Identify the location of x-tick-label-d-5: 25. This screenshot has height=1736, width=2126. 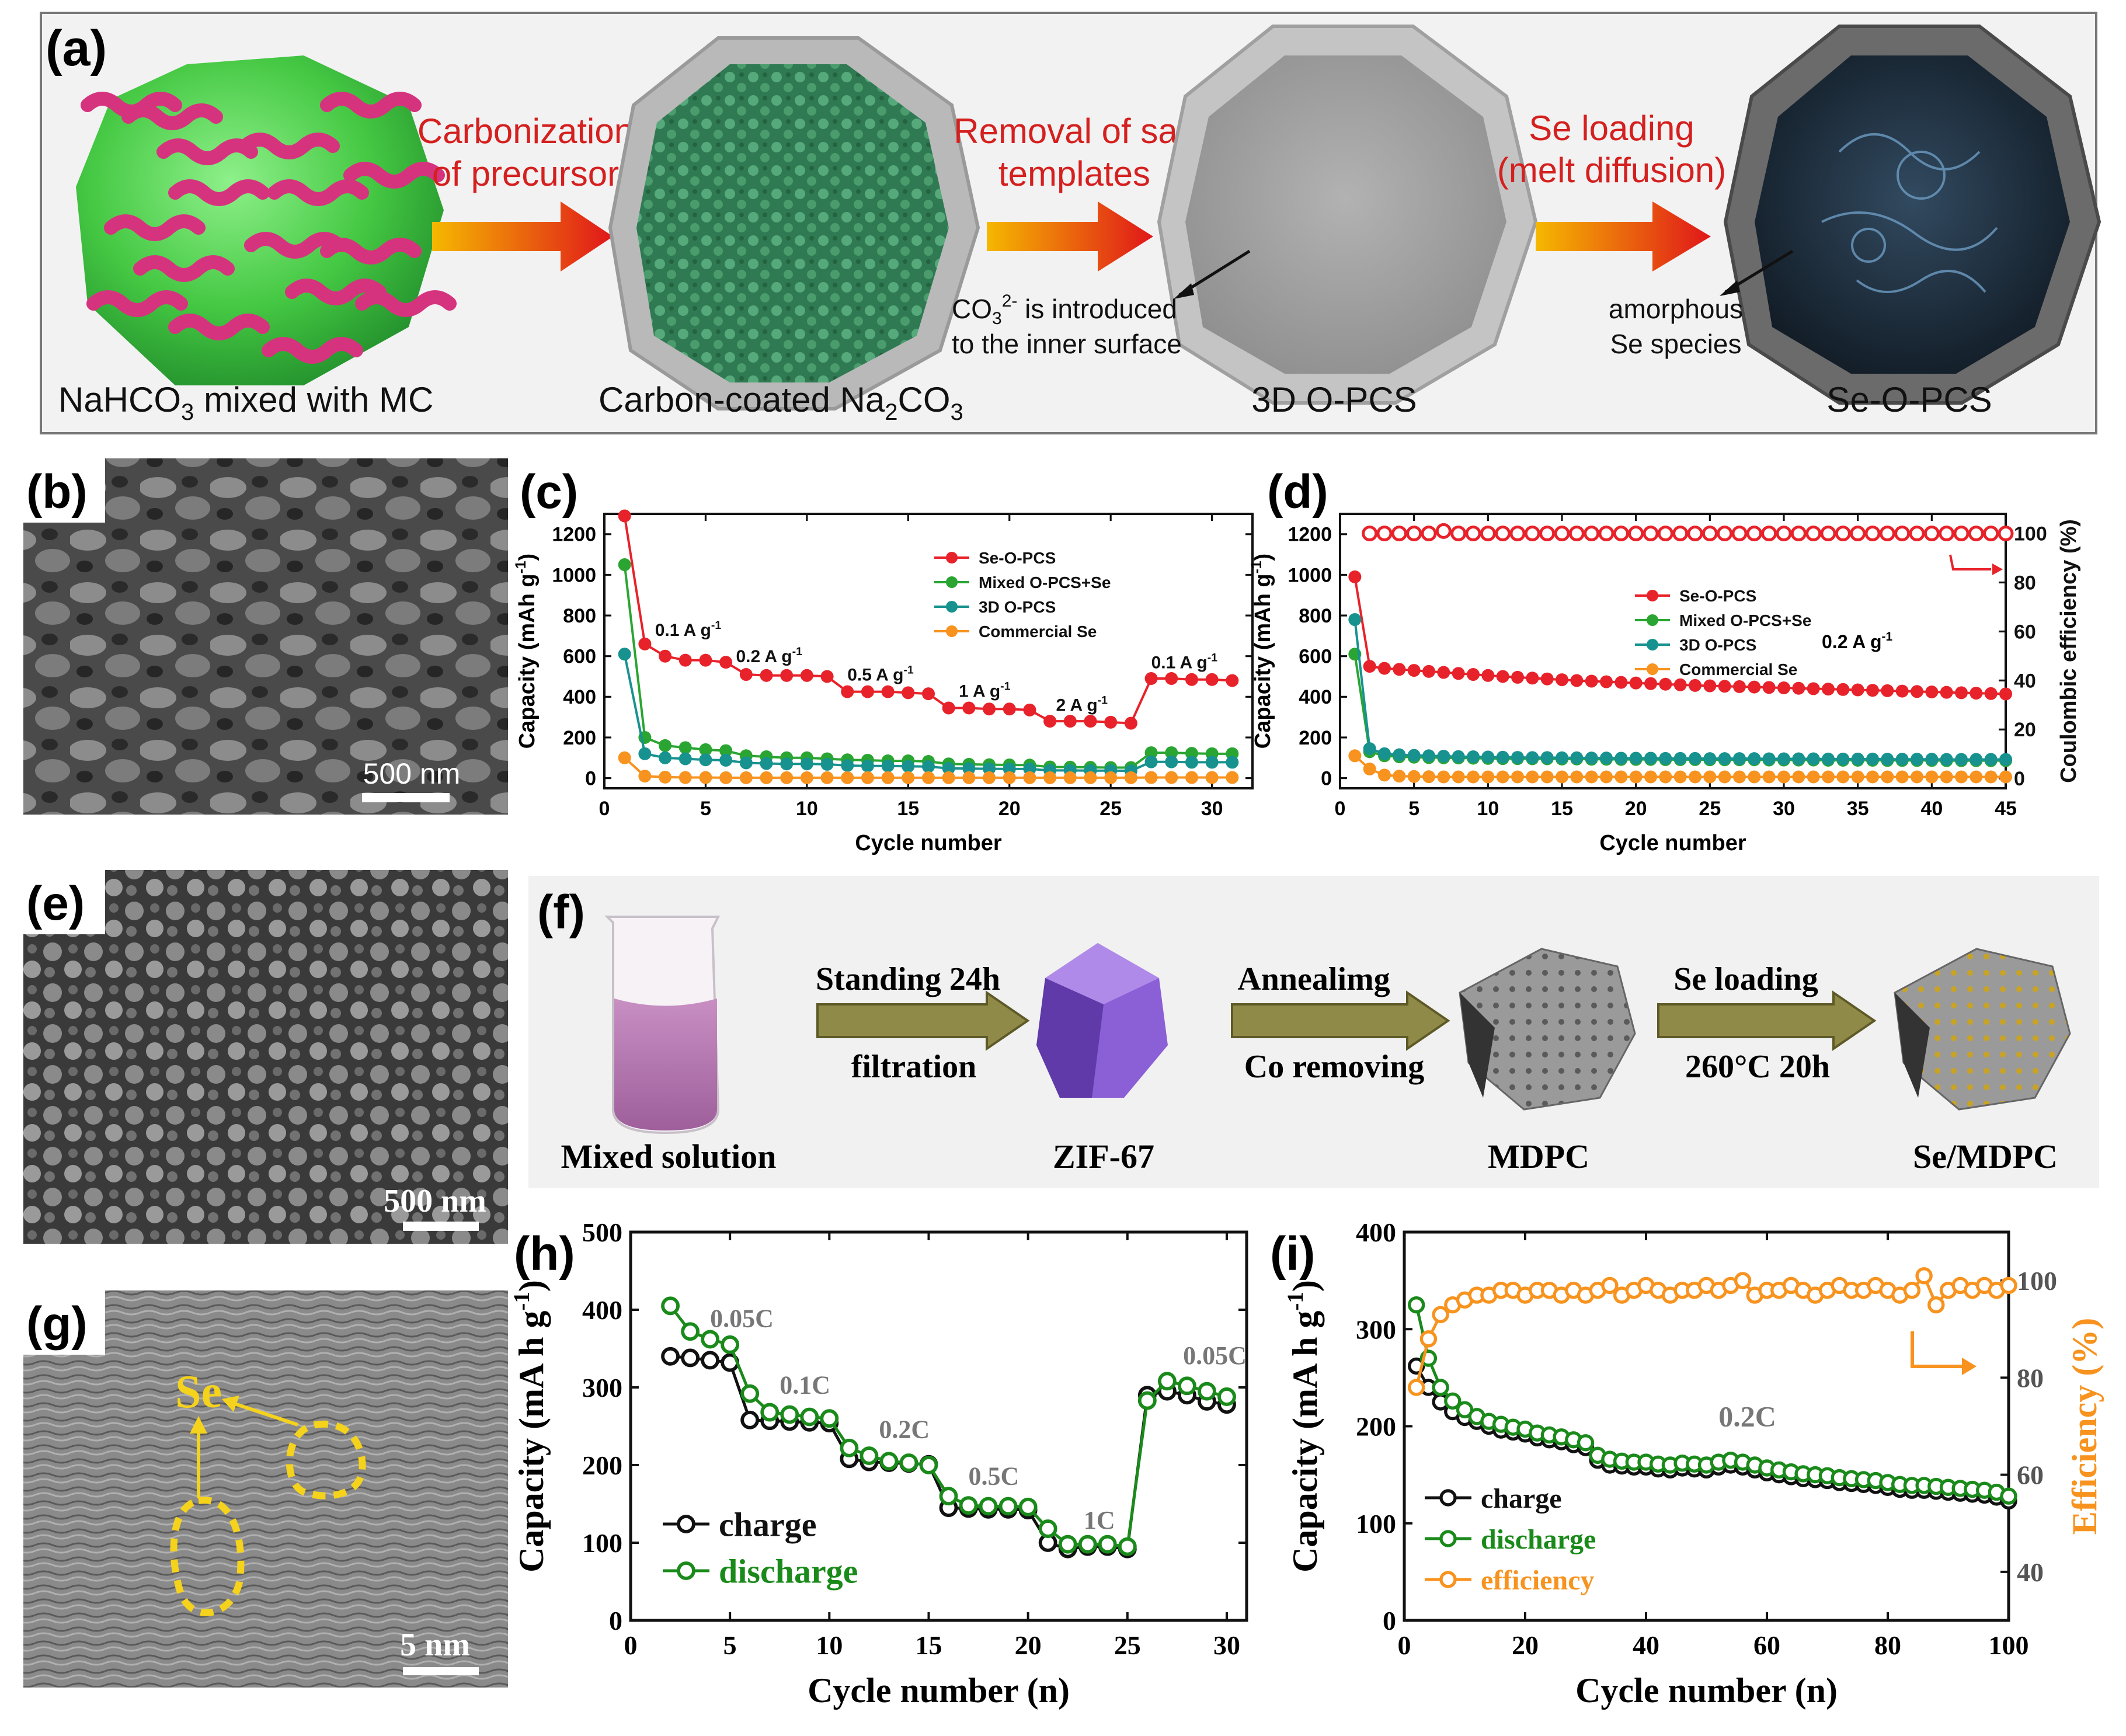
(1710, 809).